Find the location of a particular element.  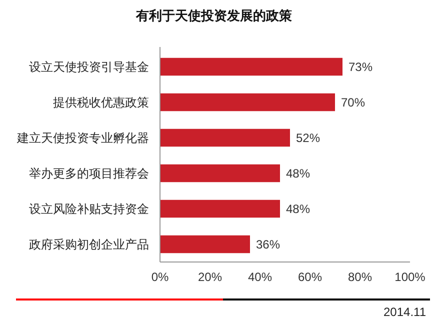

y-tick-label: 举办更多的项目推荐会 is located at coordinates (89, 173).